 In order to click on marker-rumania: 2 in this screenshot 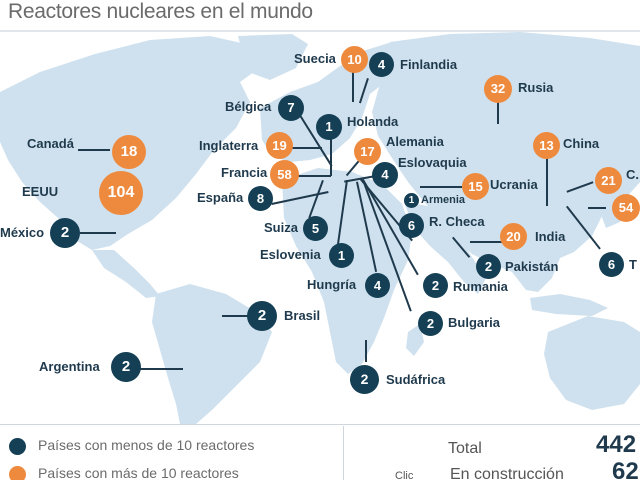, I will do `click(435, 285)`.